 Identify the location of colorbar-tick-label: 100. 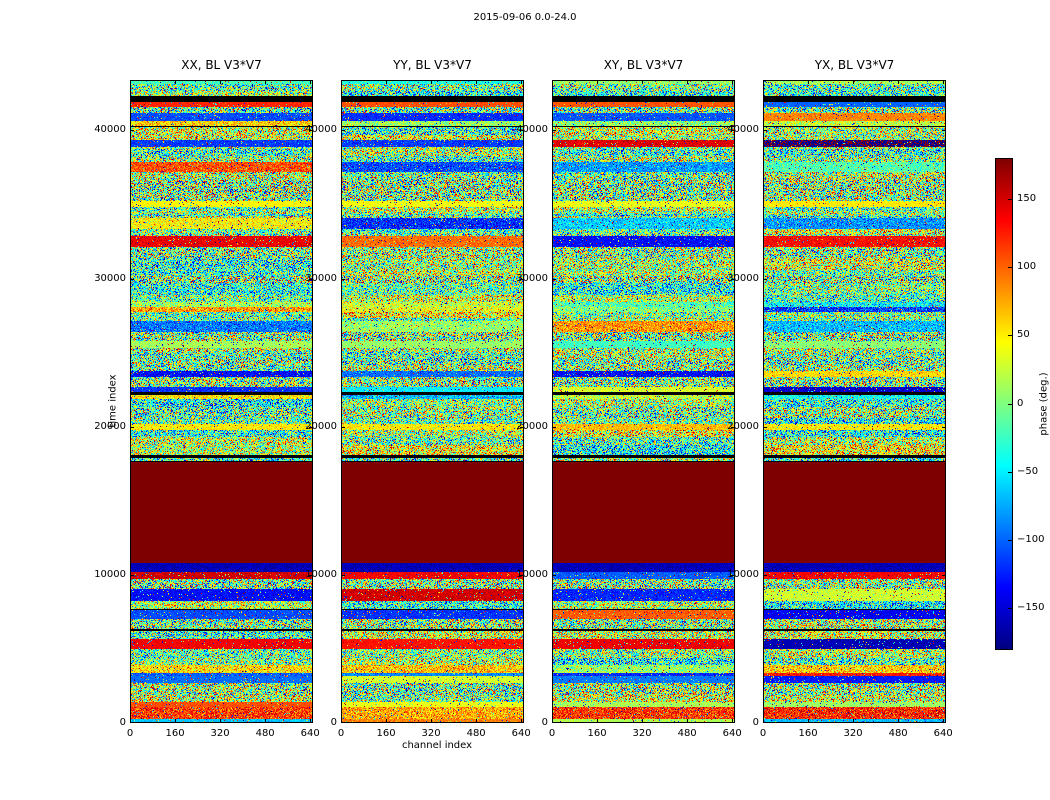
(1027, 267).